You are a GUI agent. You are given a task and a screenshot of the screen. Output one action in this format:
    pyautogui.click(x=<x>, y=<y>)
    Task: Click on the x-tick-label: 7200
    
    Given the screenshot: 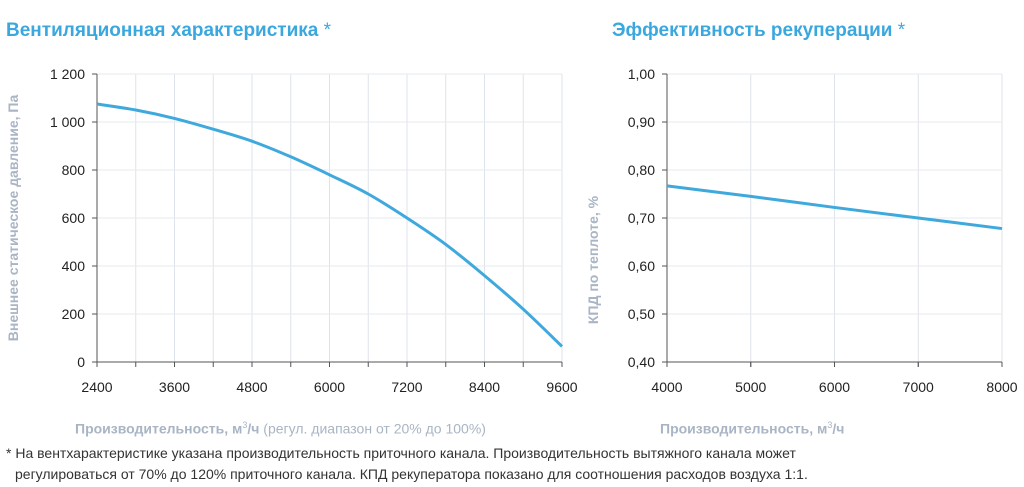 What is the action you would take?
    pyautogui.click(x=406, y=387)
    